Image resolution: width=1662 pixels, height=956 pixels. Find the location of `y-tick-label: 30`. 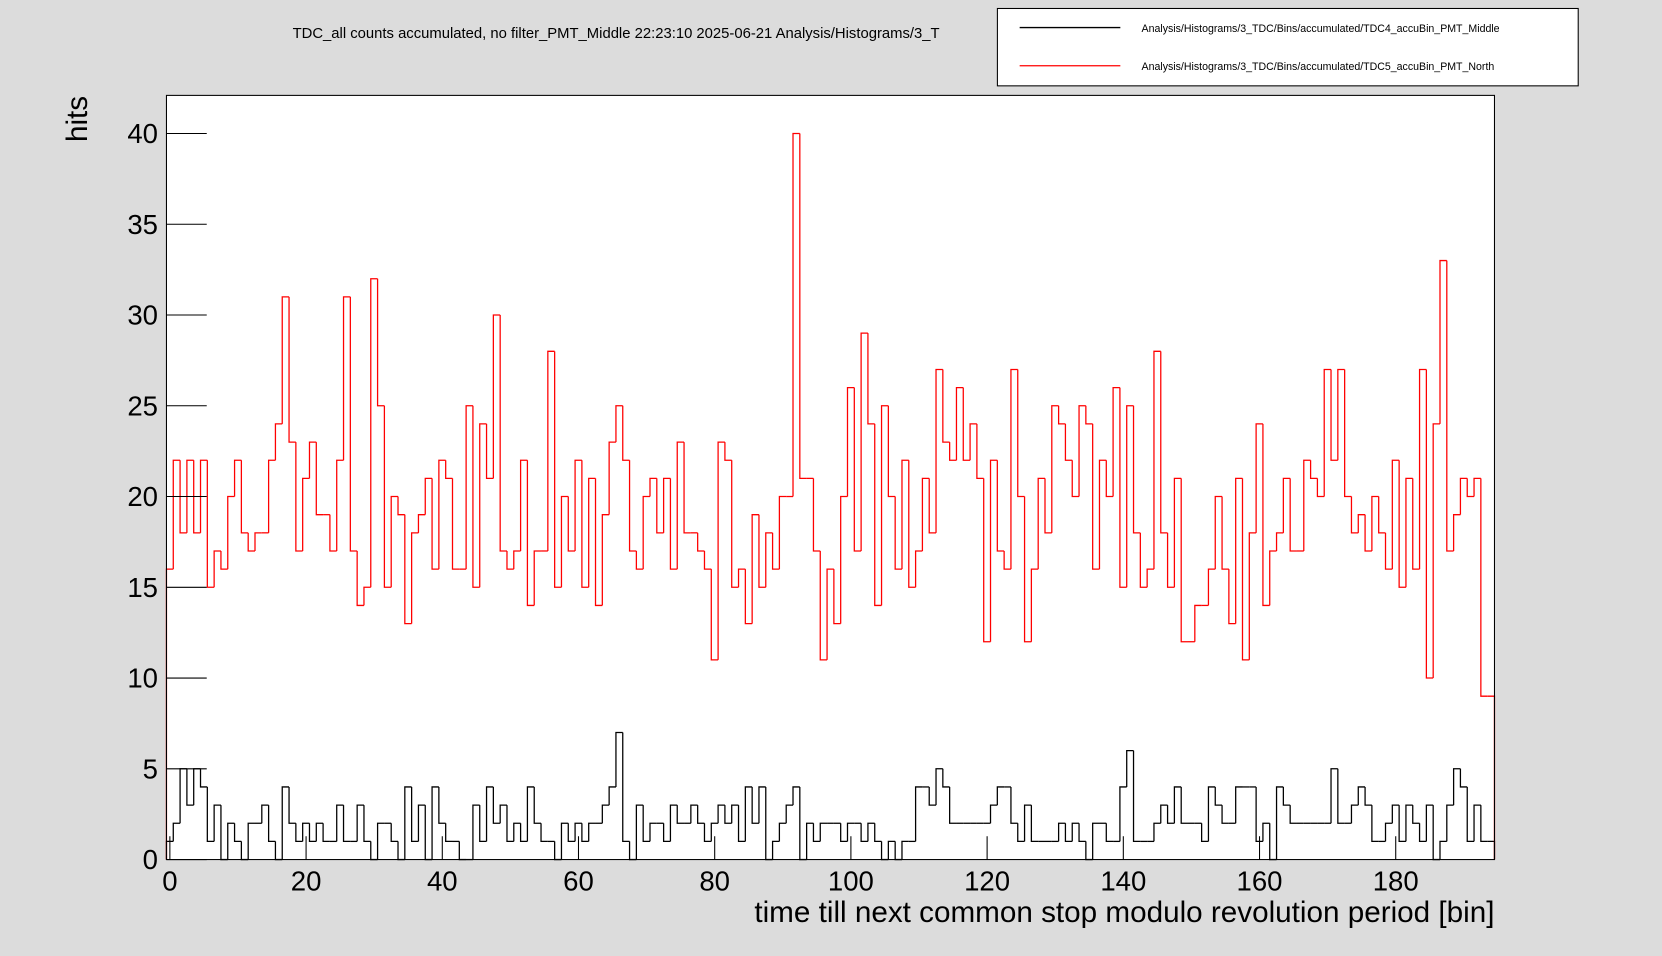

y-tick-label: 30 is located at coordinates (142, 315).